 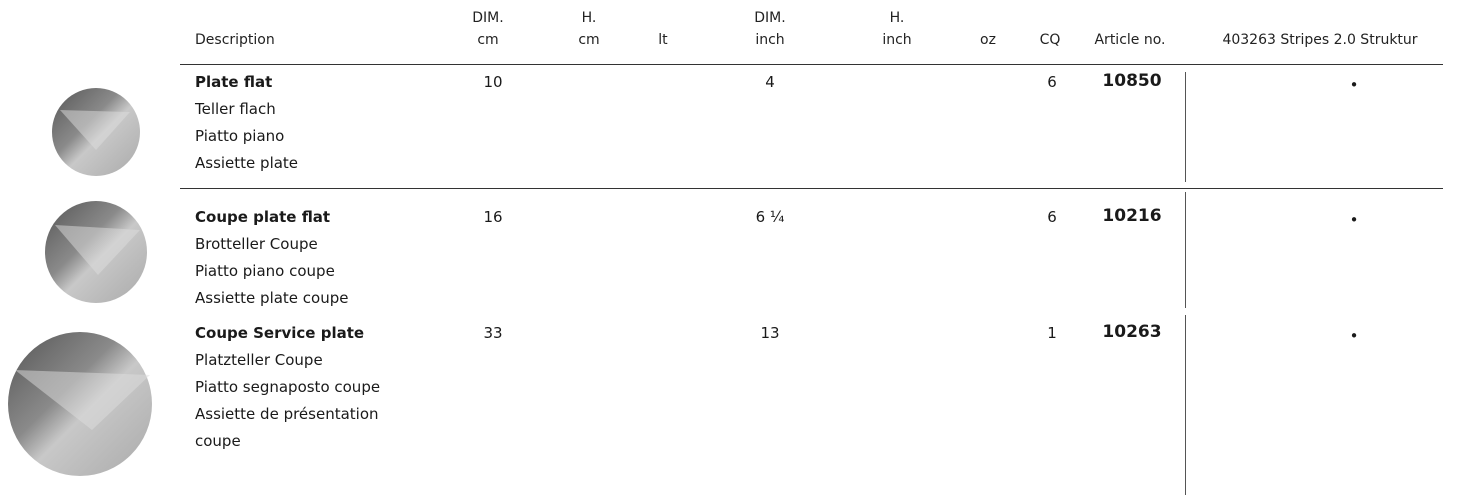 What do you see at coordinates (1132, 81) in the screenshot?
I see `article-number: 10850` at bounding box center [1132, 81].